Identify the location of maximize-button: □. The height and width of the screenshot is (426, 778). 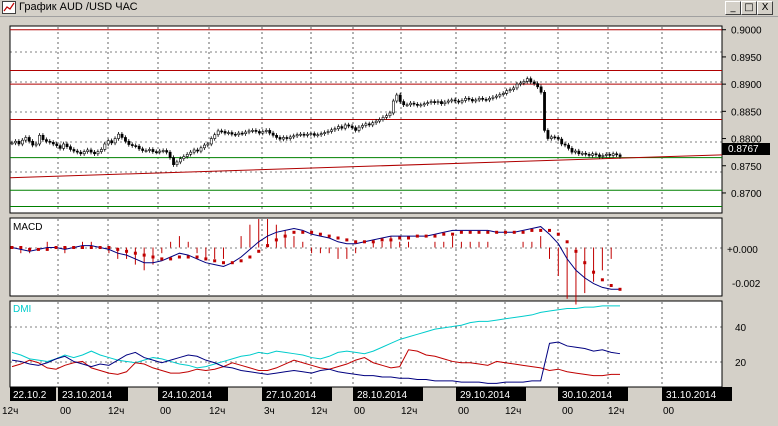
(749, 8).